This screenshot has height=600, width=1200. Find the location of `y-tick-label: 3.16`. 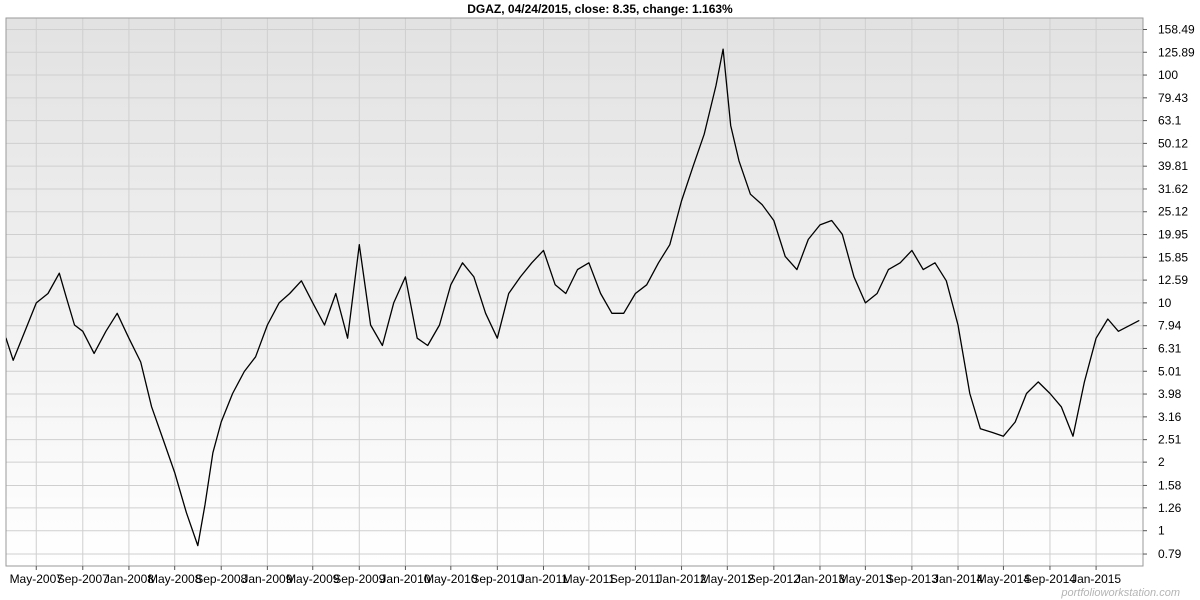

y-tick-label: 3.16 is located at coordinates (1170, 417).